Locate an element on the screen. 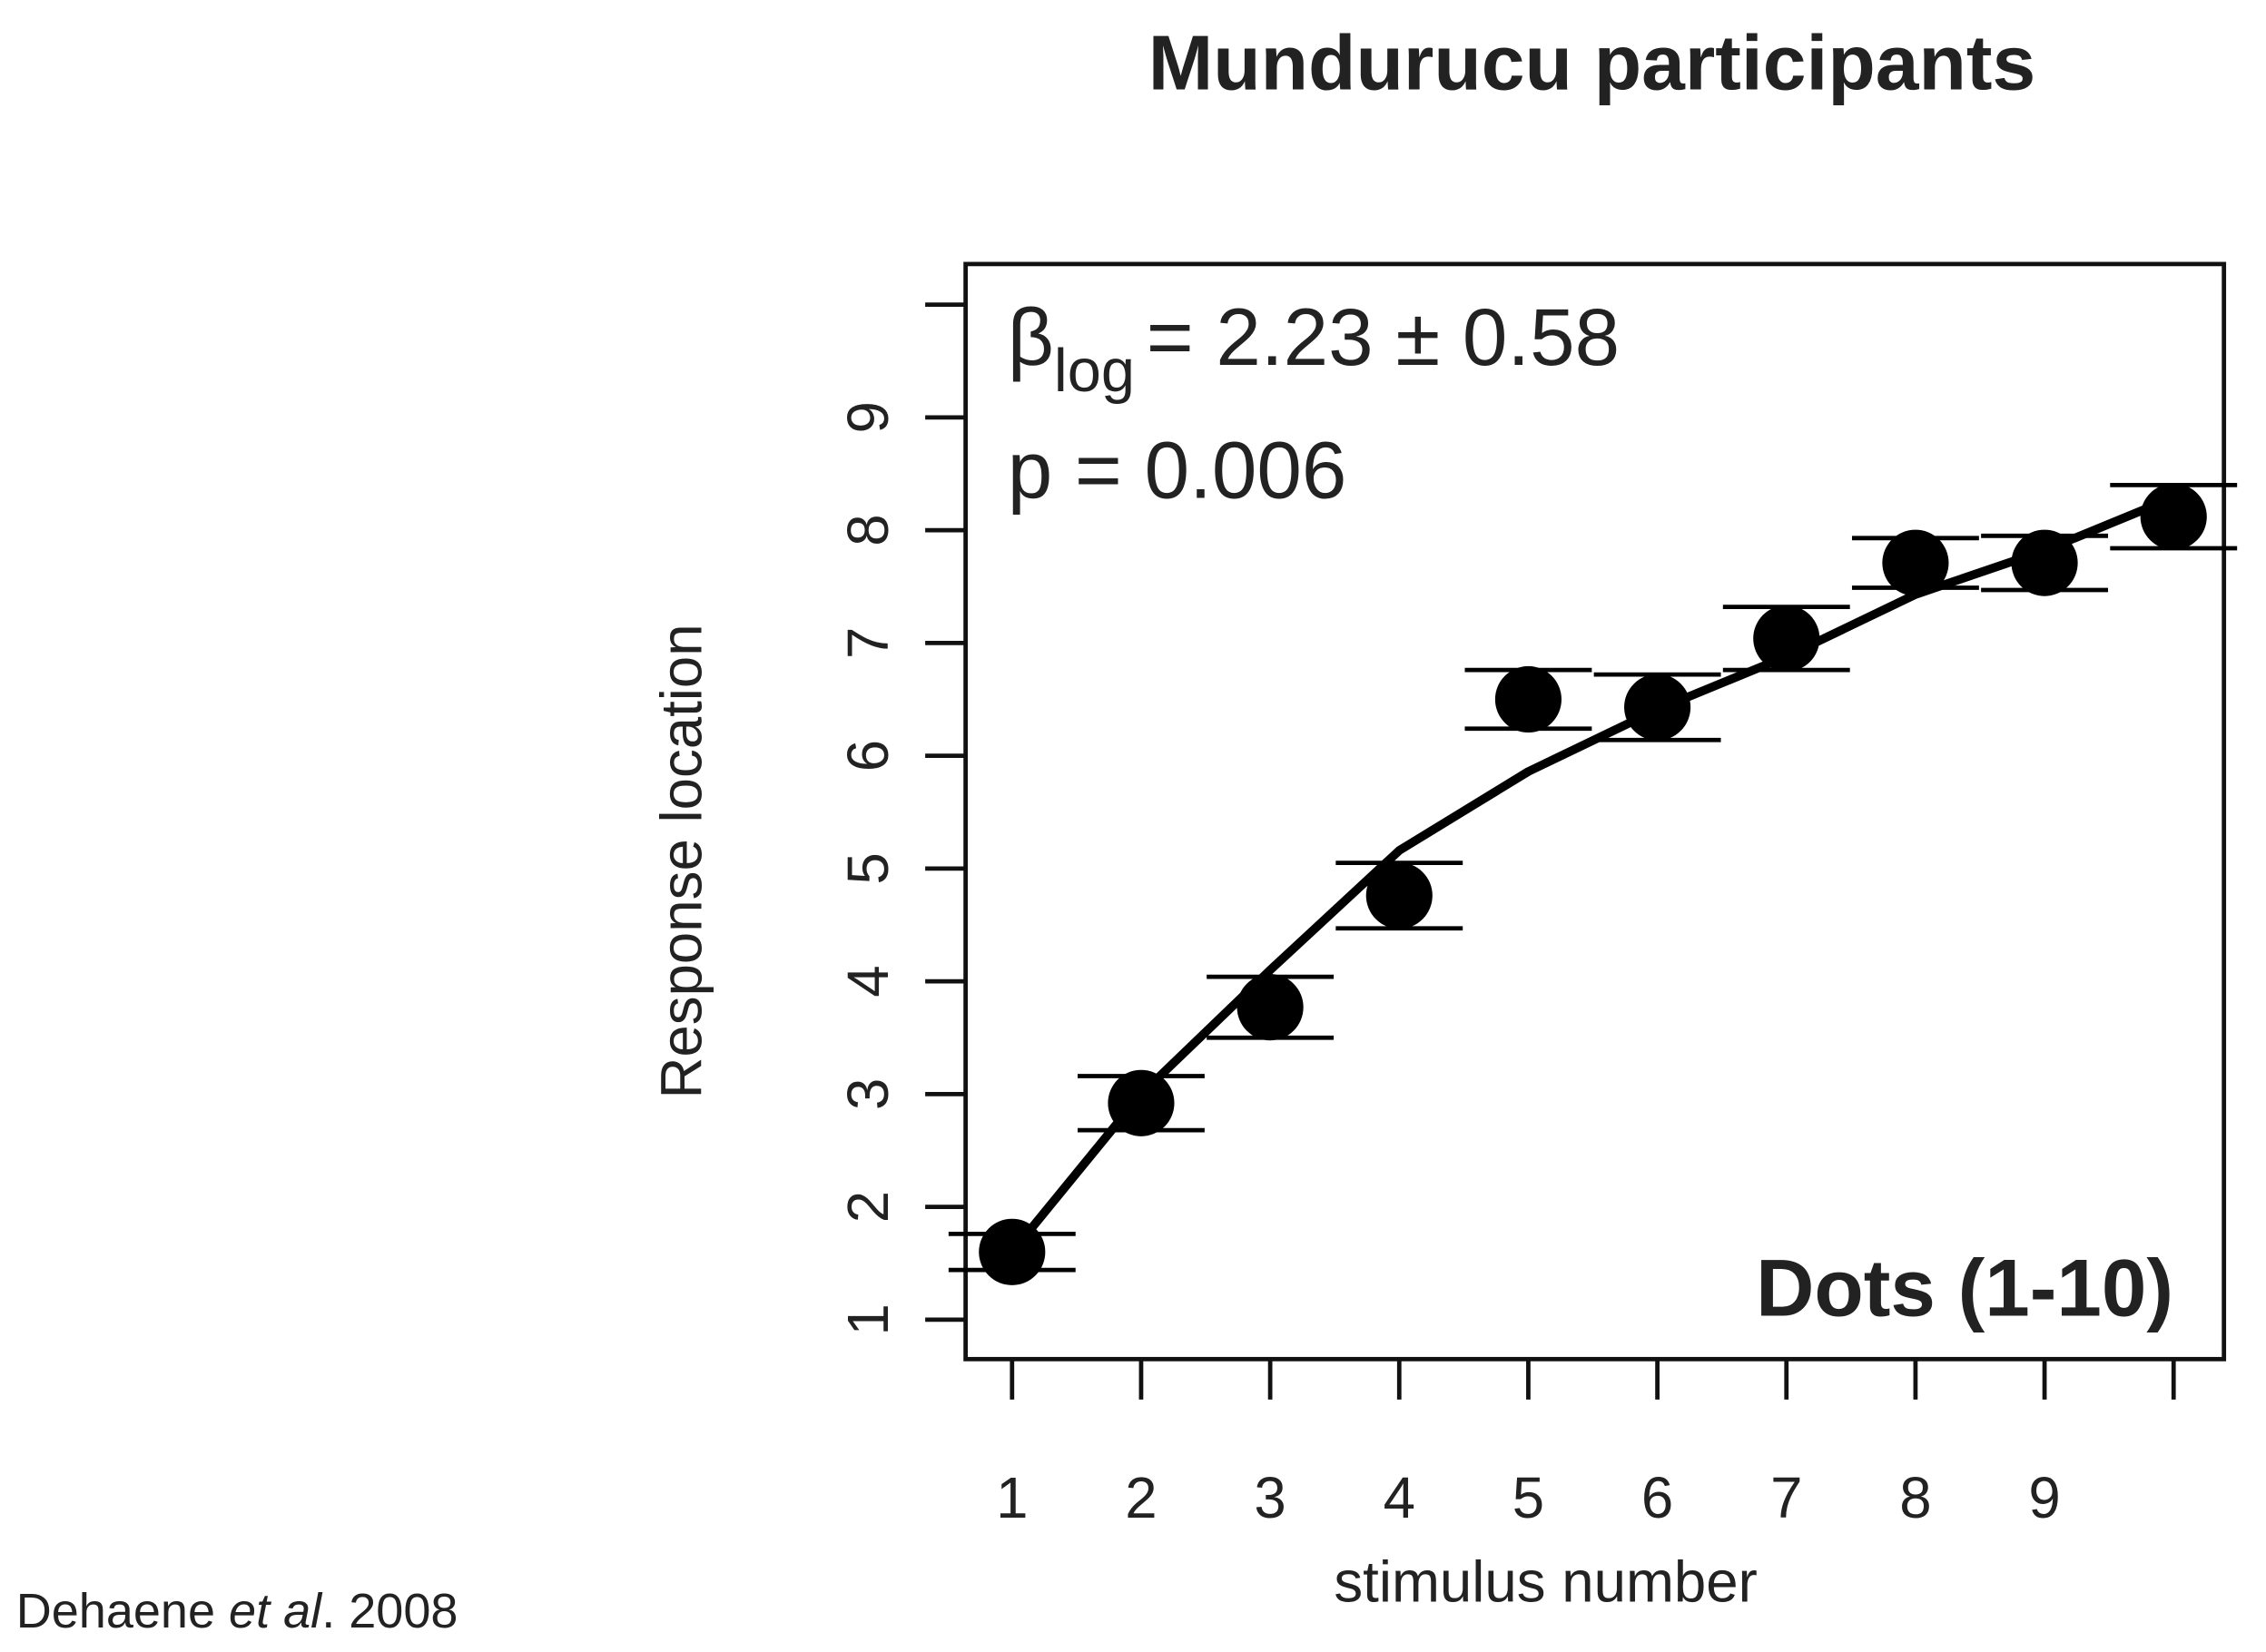 Image resolution: width=2266 pixels, height=1652 pixels. x-tick-label: 3 is located at coordinates (1270, 1498).